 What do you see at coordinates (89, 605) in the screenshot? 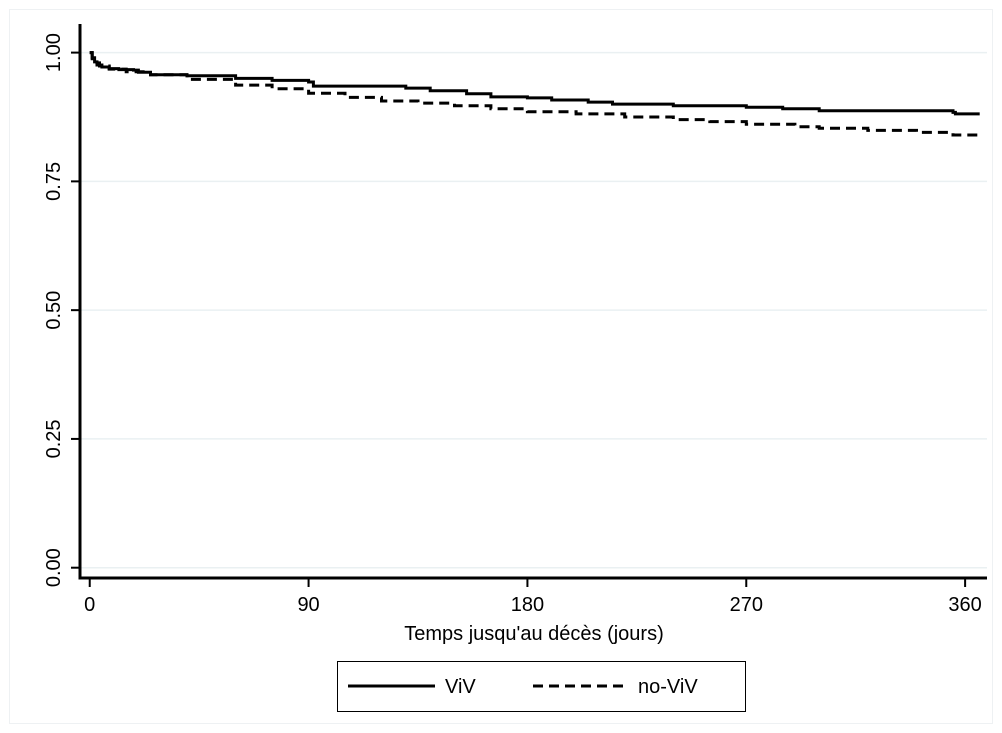
I see `x-tick-label-0: 0` at bounding box center [89, 605].